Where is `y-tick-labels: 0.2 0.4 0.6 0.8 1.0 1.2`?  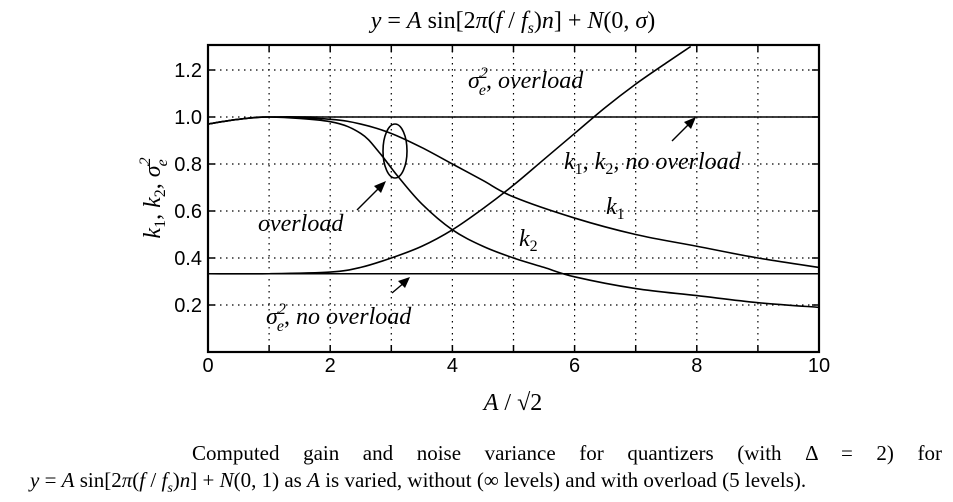
y-tick-labels: 0.2 0.4 0.6 0.8 1.0 1.2 is located at coordinates (188, 188).